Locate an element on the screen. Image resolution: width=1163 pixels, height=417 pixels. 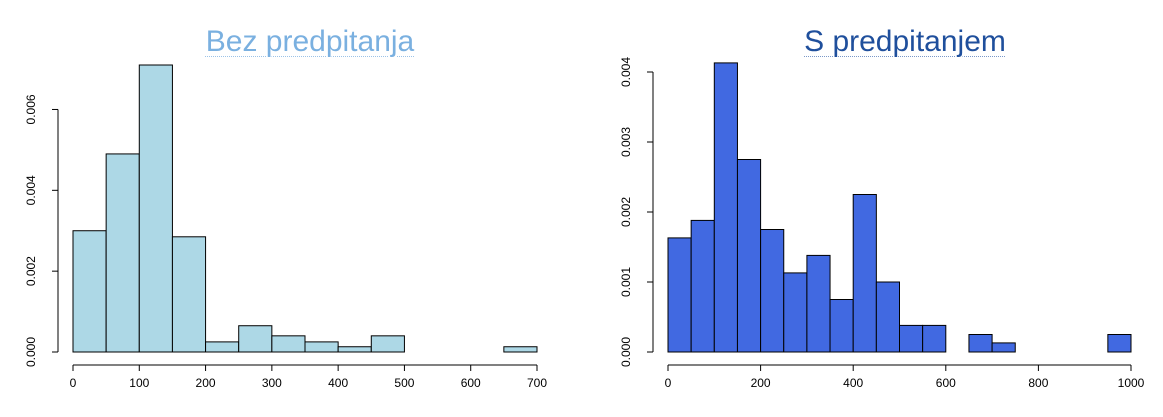
y-tick-label: 0.001 is located at coordinates (626, 282).